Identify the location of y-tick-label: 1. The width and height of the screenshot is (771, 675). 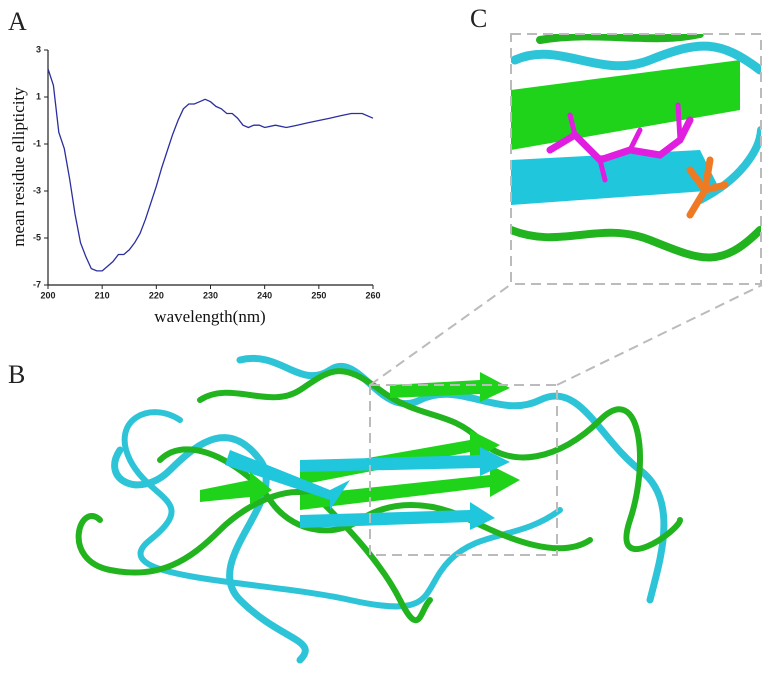
(38, 96).